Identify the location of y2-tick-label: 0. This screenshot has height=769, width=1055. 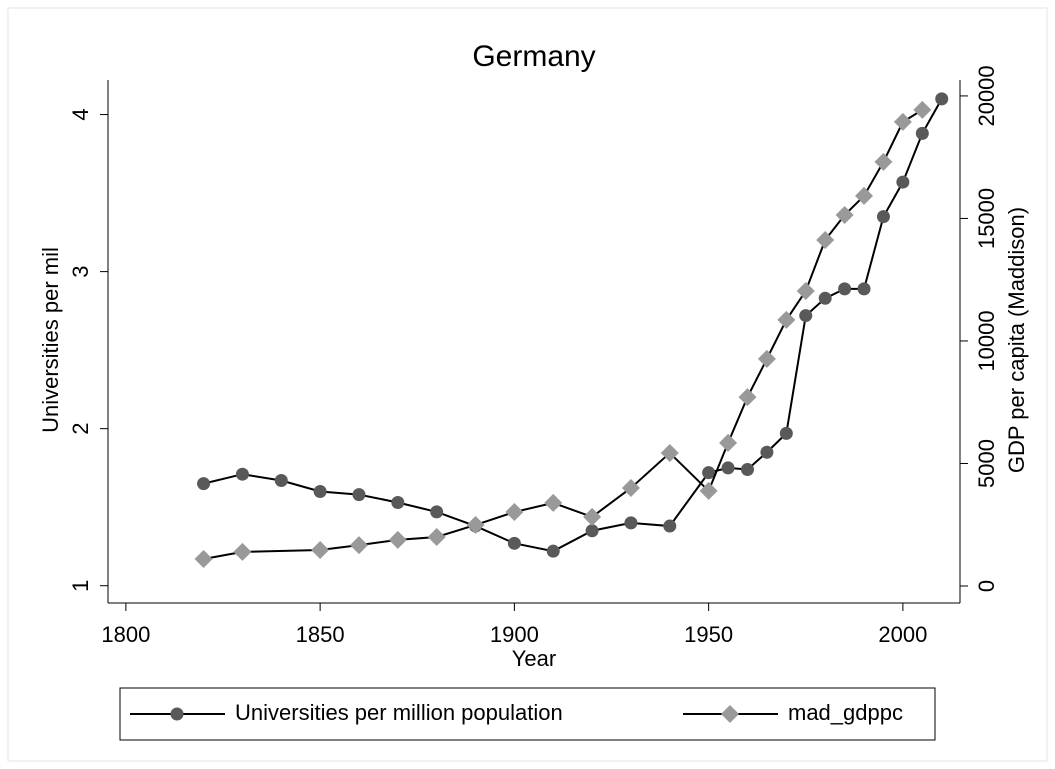
(986, 586).